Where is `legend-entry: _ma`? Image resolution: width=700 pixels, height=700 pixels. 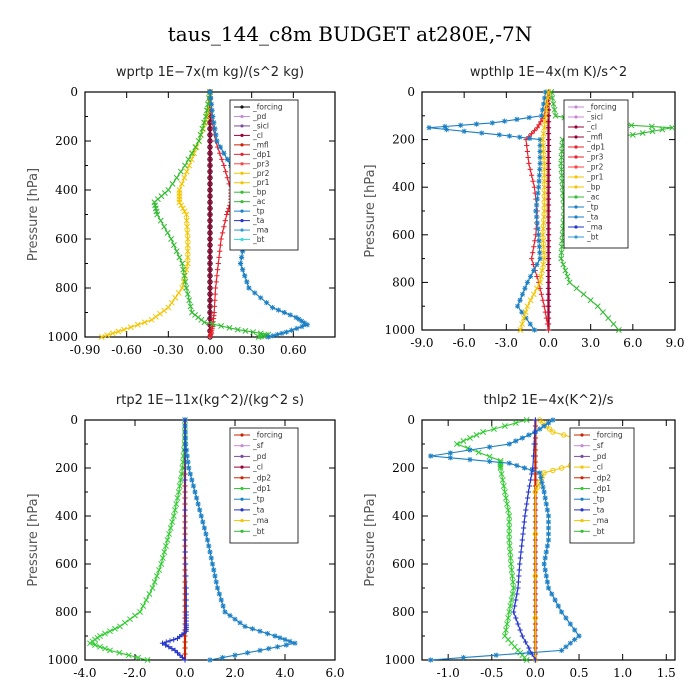
legend-entry: _ma is located at coordinates (260, 520).